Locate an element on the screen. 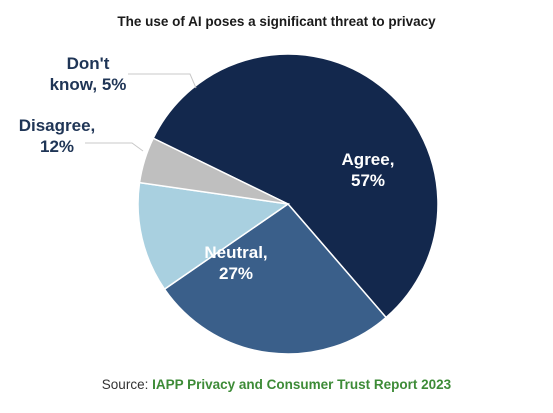 The image size is (553, 413). slice-label: Don't know, 5% is located at coordinates (88, 74).